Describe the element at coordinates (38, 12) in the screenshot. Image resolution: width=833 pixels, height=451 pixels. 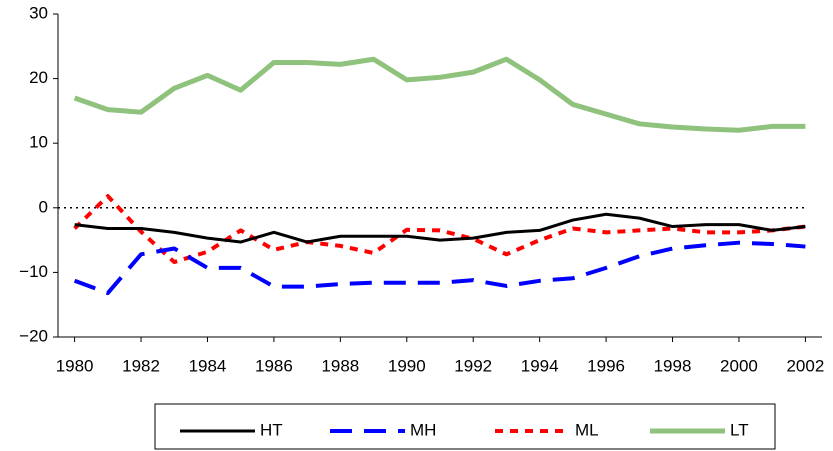
I see `y-tick-label: 30` at that location.